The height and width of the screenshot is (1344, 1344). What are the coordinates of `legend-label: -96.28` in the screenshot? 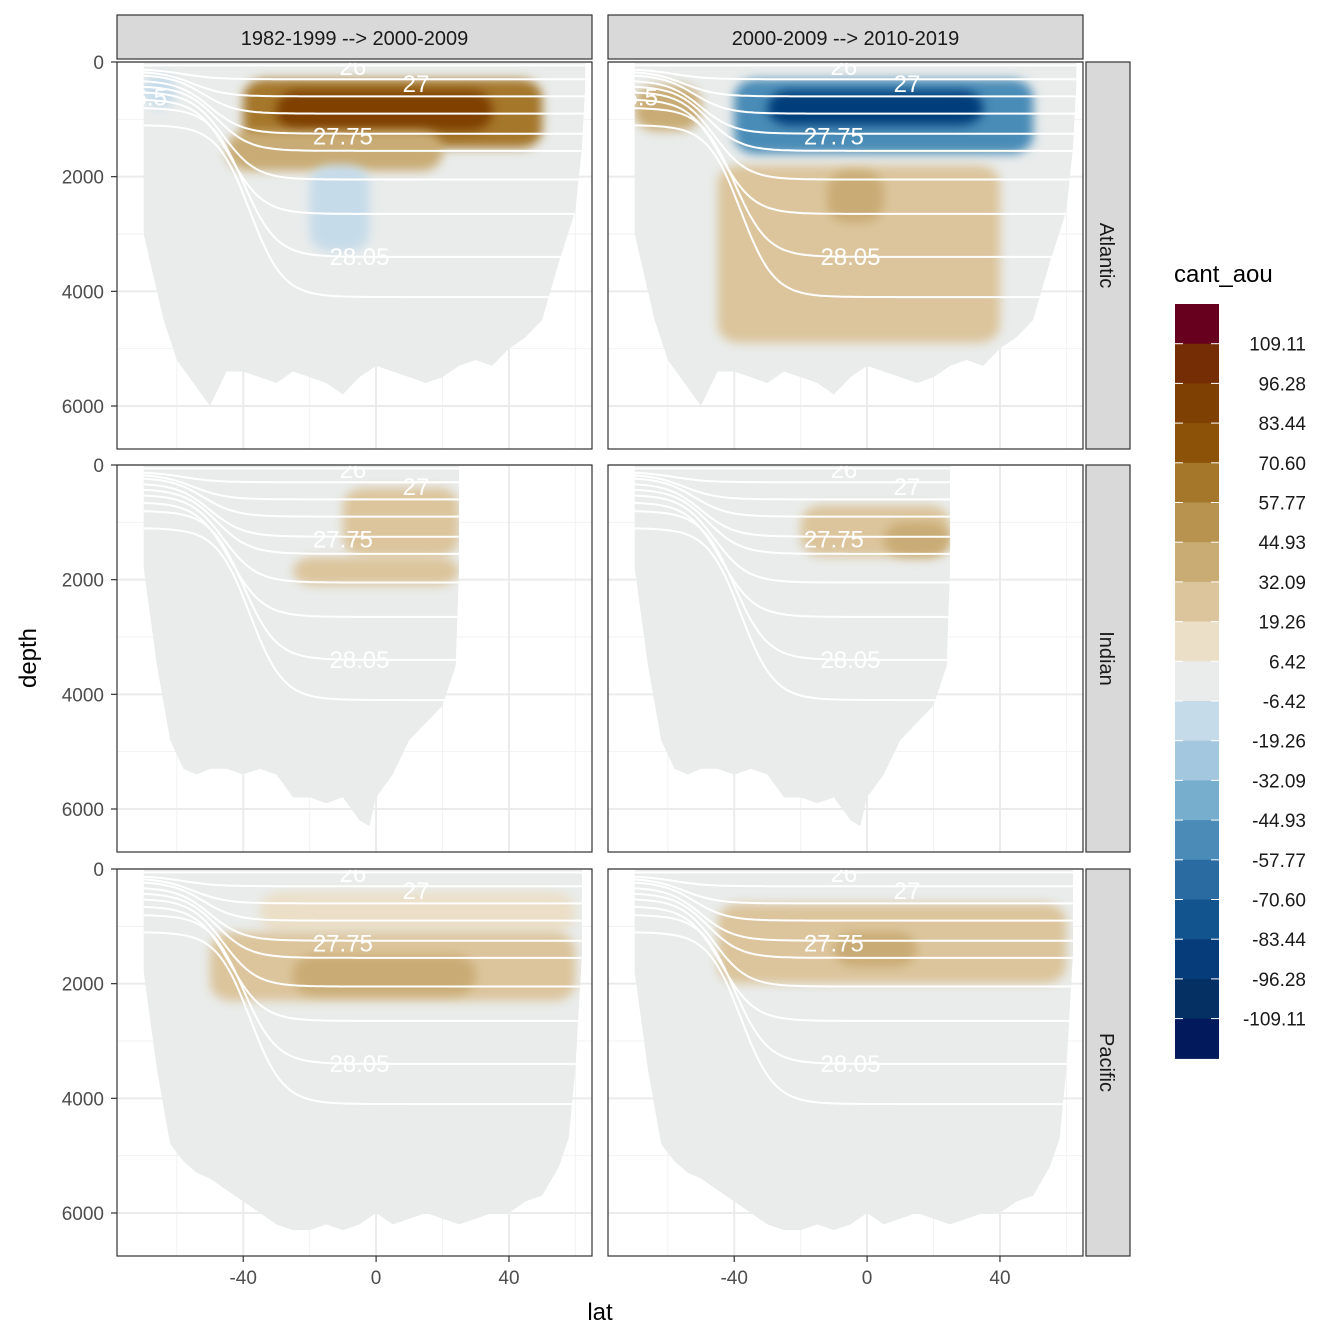 It's located at (1279, 980).